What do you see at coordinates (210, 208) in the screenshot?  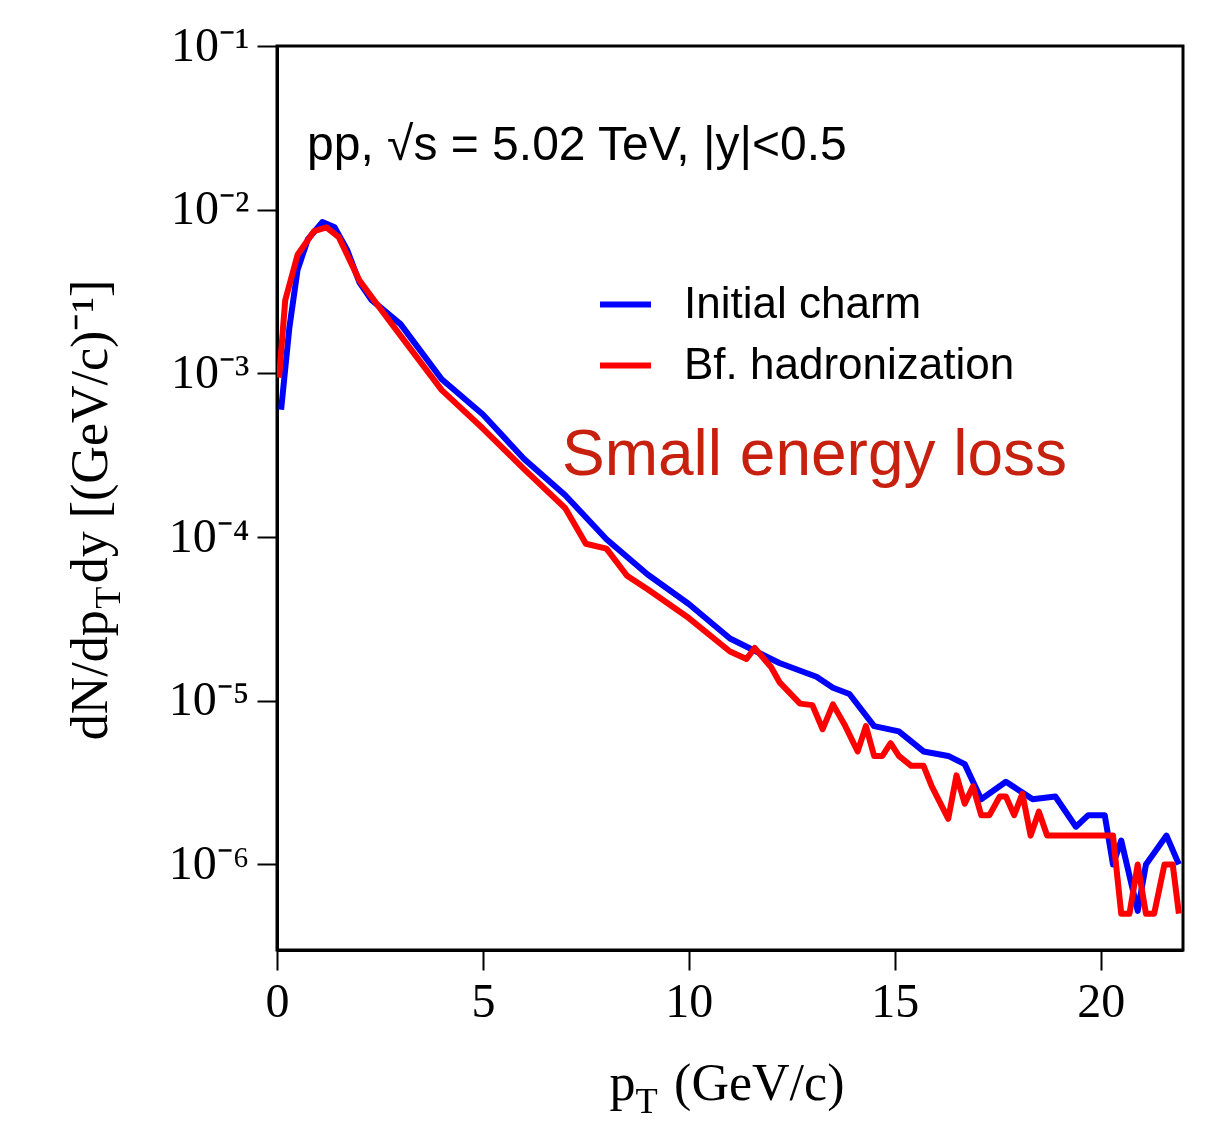 I see `y-tick-label: 10⁻²` at bounding box center [210, 208].